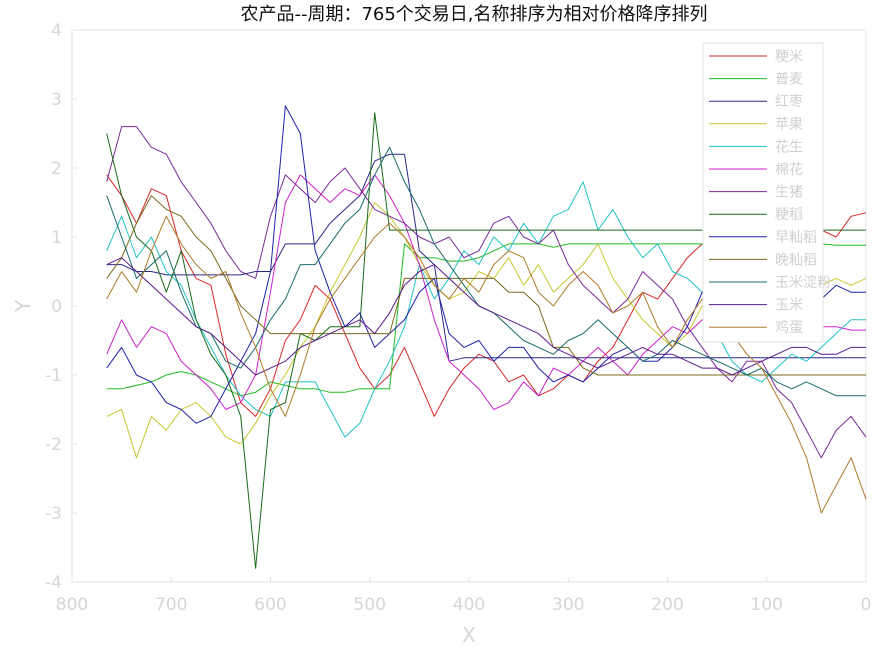 This screenshot has height=656, width=875. Describe the element at coordinates (370, 605) in the screenshot. I see `x-tick-label: 500` at that location.